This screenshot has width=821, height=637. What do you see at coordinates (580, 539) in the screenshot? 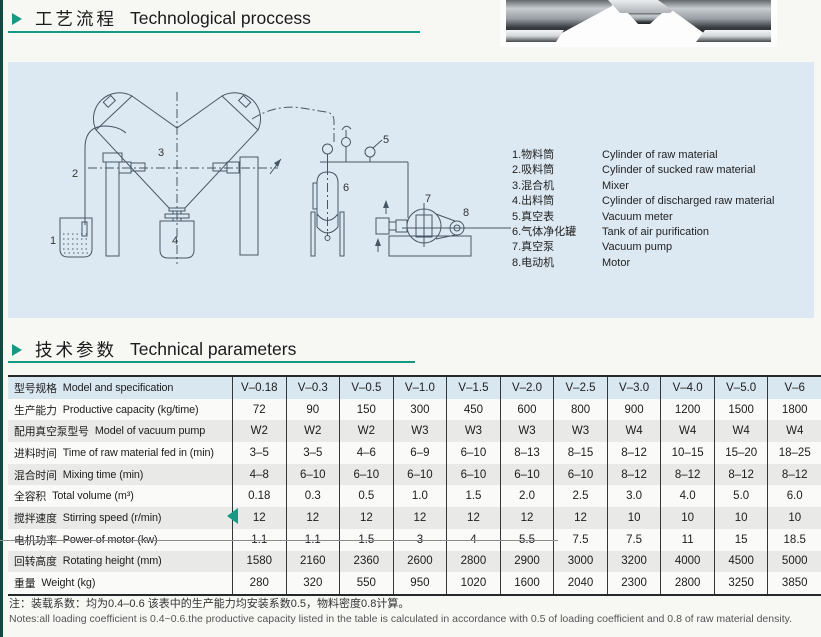
I see `value-cell: 7.5` at bounding box center [580, 539].